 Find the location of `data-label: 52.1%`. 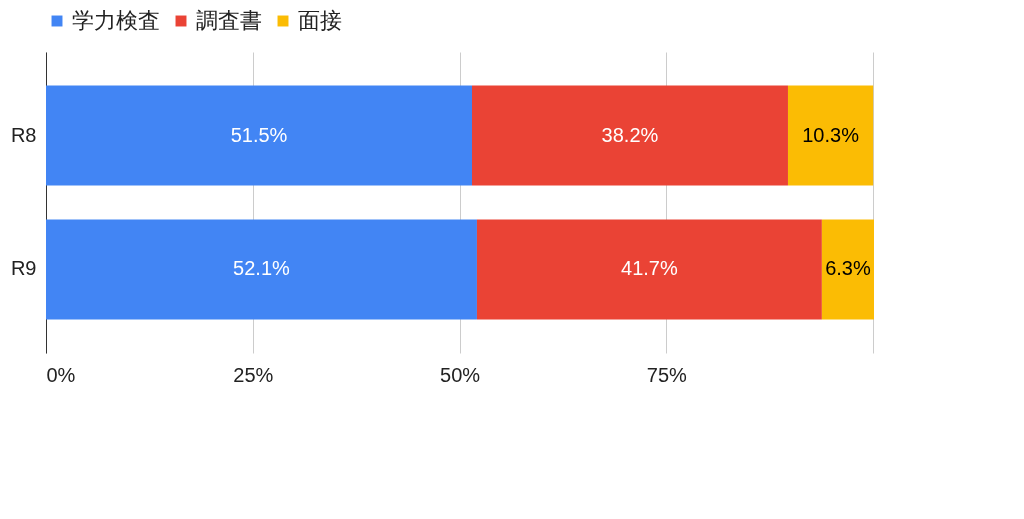

data-label: 52.1% is located at coordinates (262, 268).